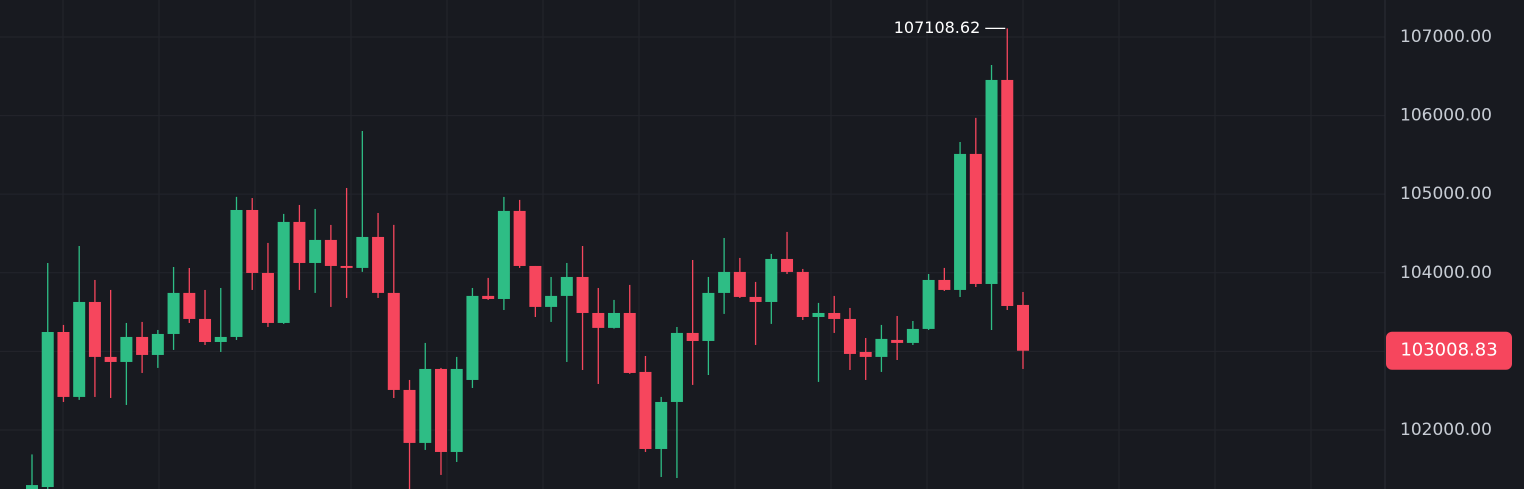 The width and height of the screenshot is (1524, 489). I want to click on last-price-tag, so click(1449, 350).